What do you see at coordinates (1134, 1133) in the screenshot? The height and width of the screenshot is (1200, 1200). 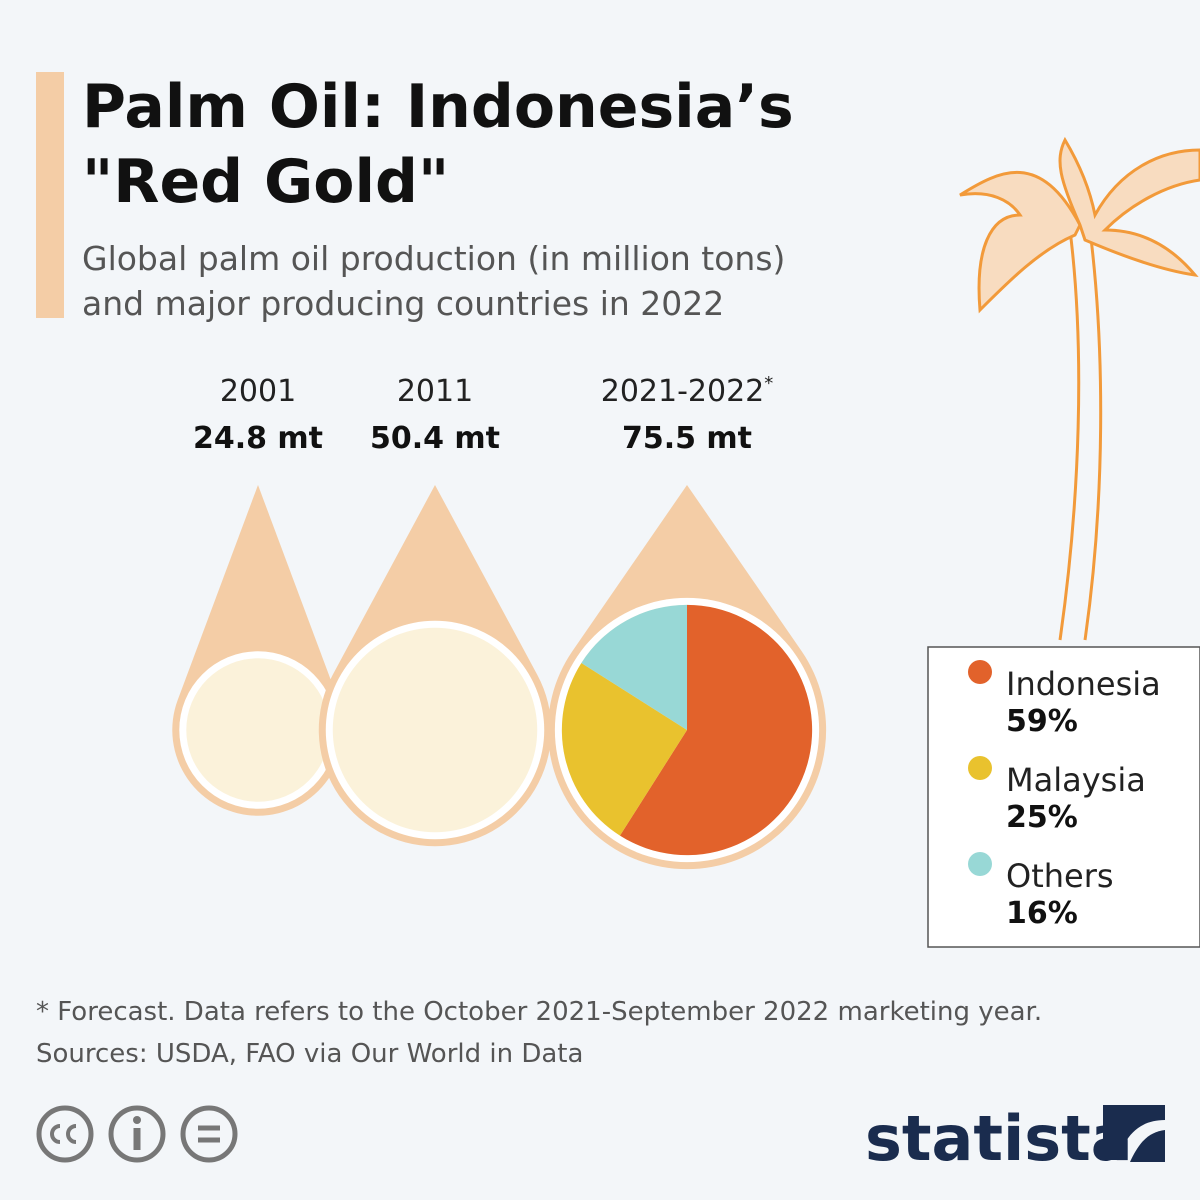 I see `brand-icon` at bounding box center [1134, 1133].